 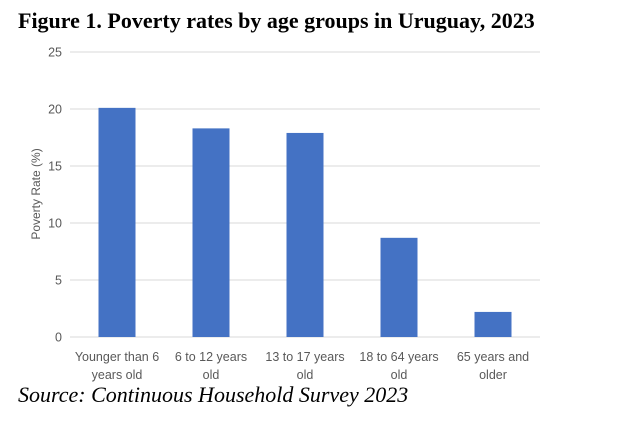 What do you see at coordinates (58, 338) in the screenshot?
I see `y-tick-label: 0` at bounding box center [58, 338].